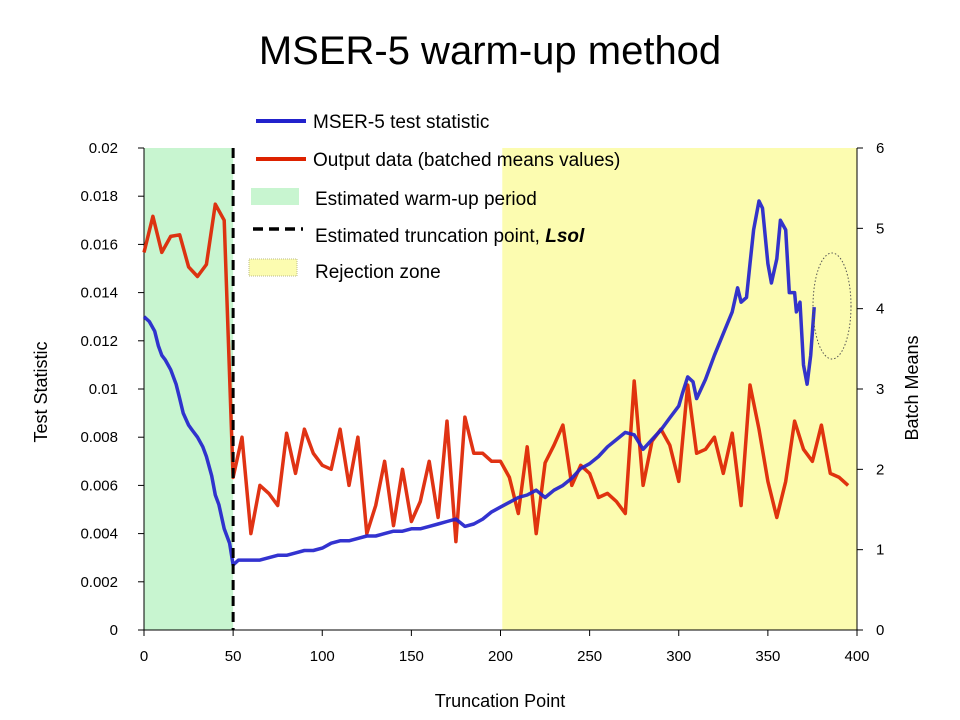  Describe the element at coordinates (880, 469) in the screenshot. I see `y-right-tick-label: 2` at that location.